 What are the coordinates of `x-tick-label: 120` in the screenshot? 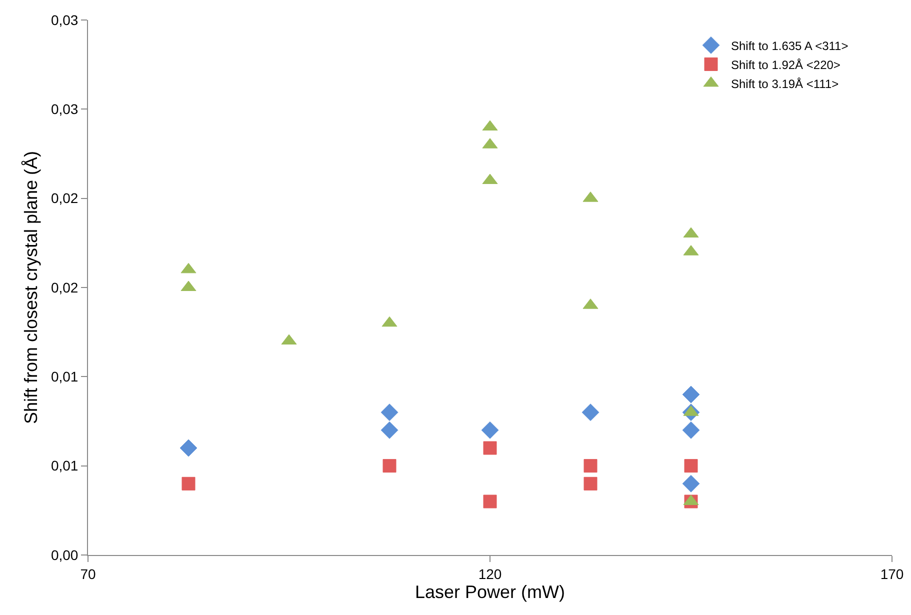 It's located at (490, 574).